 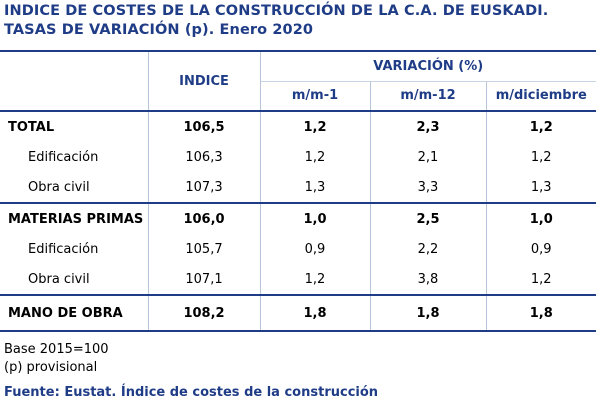 I want to click on note-provisional: (p) provisional, so click(x=51, y=367).